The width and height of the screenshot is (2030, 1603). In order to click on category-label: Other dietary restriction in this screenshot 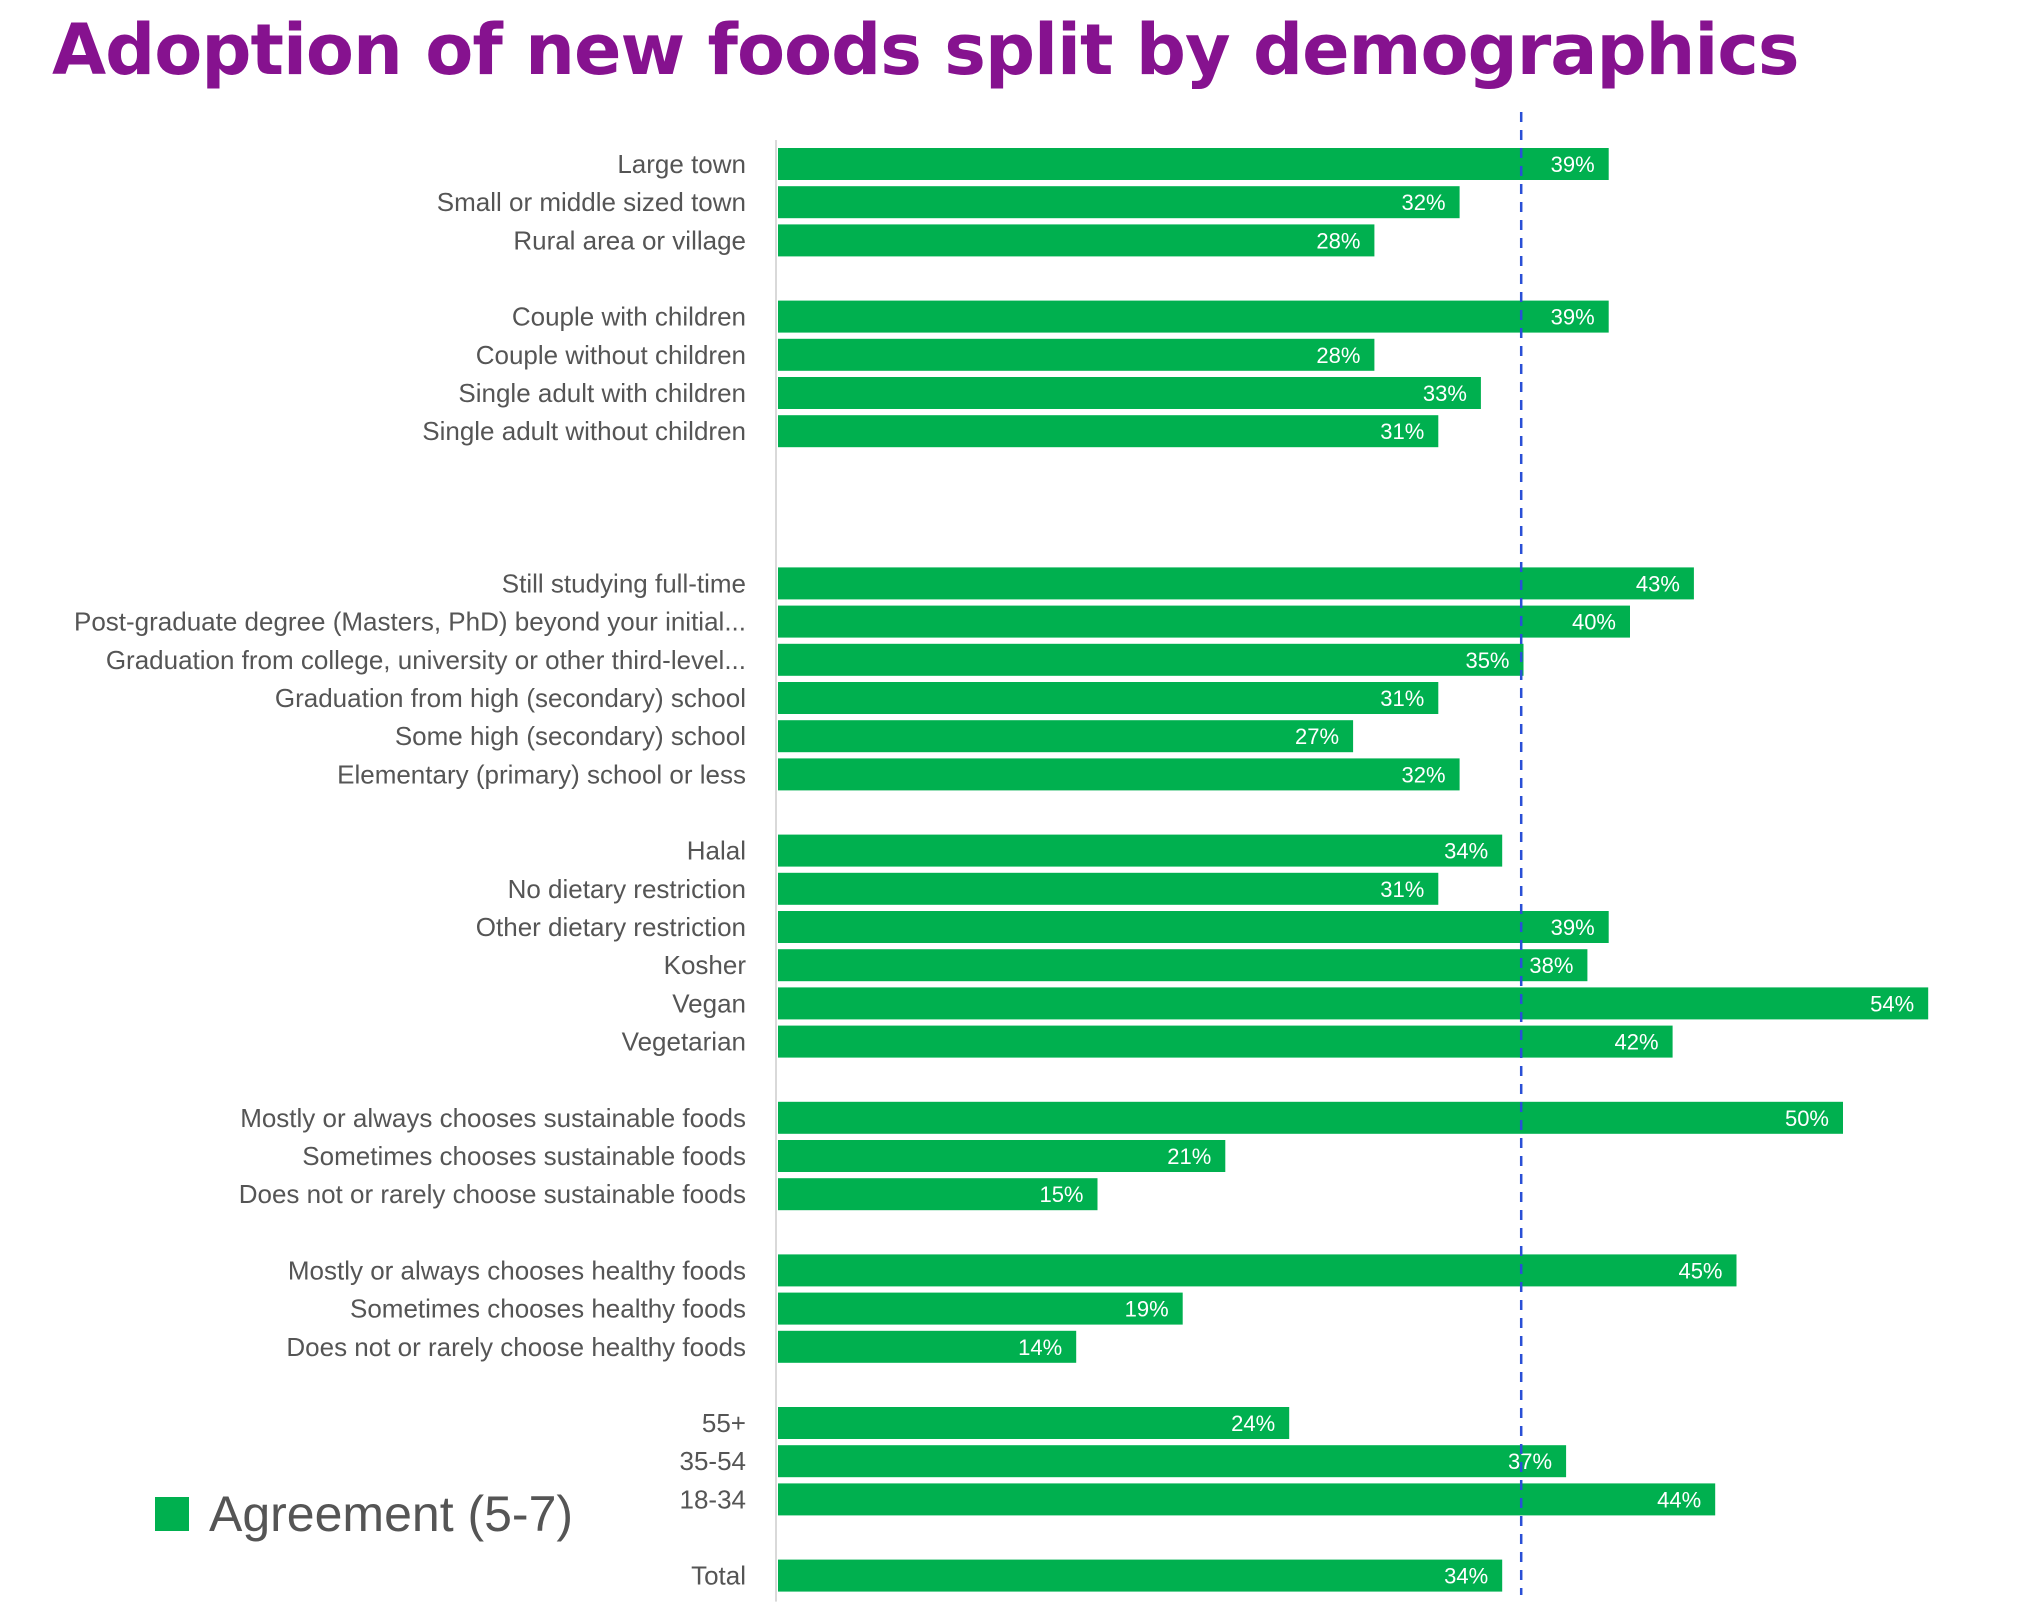, I will do `click(611, 927)`.